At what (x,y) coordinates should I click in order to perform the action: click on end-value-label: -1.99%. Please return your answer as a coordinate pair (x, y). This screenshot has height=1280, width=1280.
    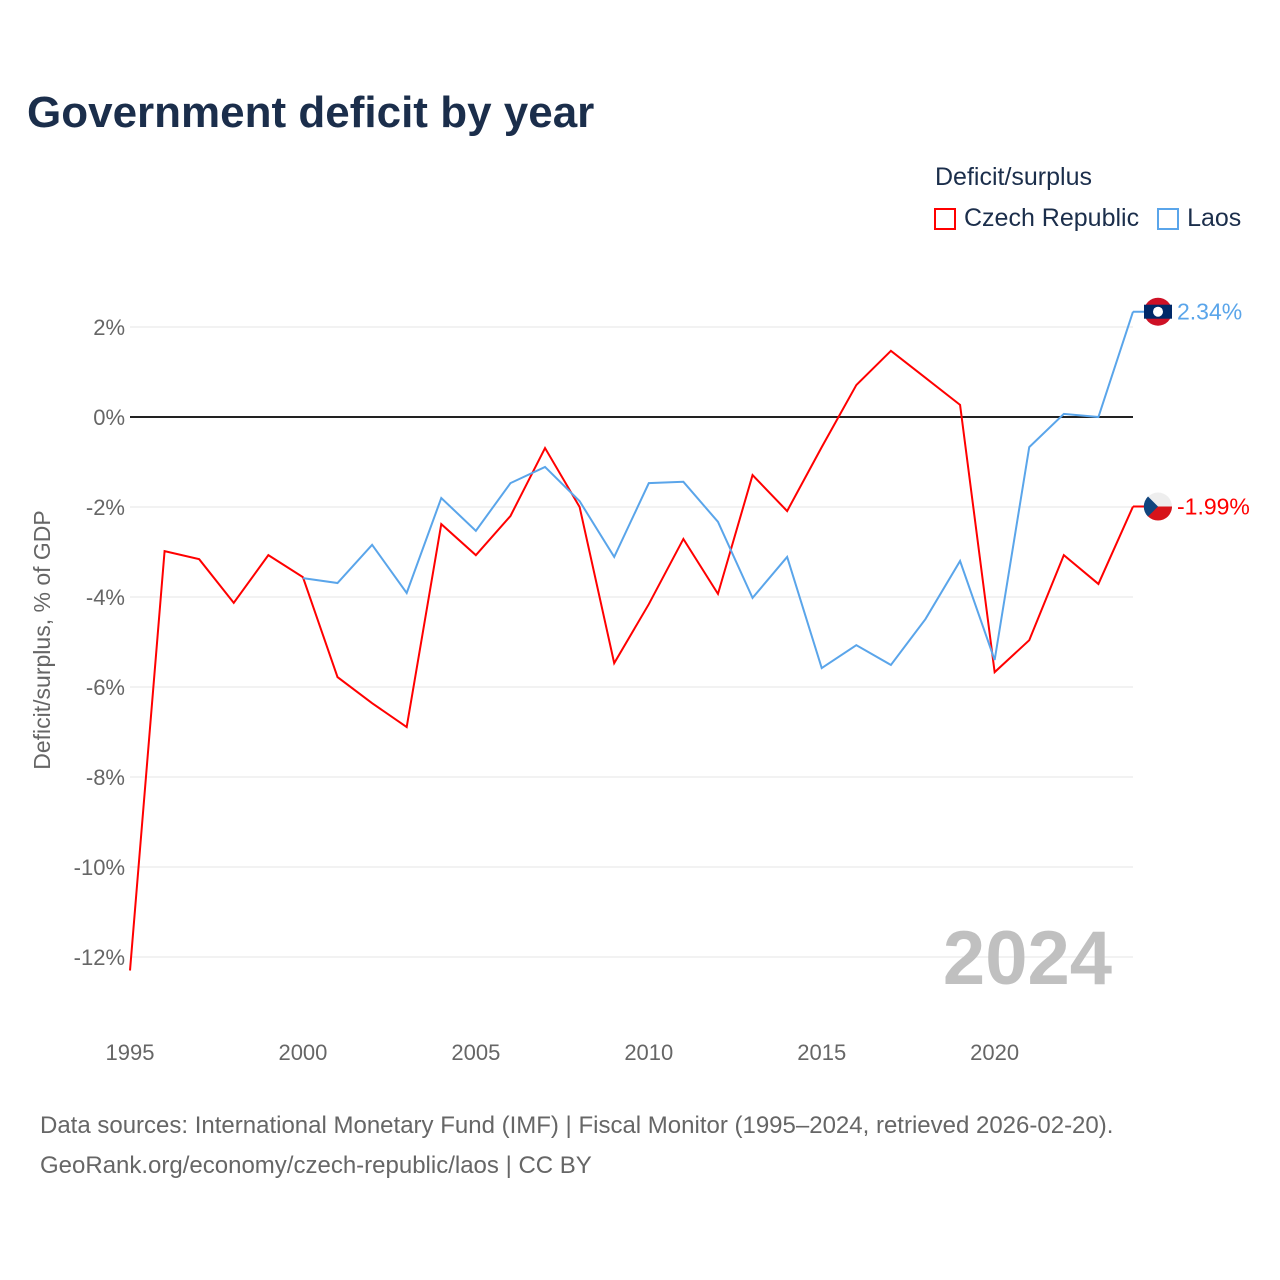
    Looking at the image, I should click on (1213, 507).